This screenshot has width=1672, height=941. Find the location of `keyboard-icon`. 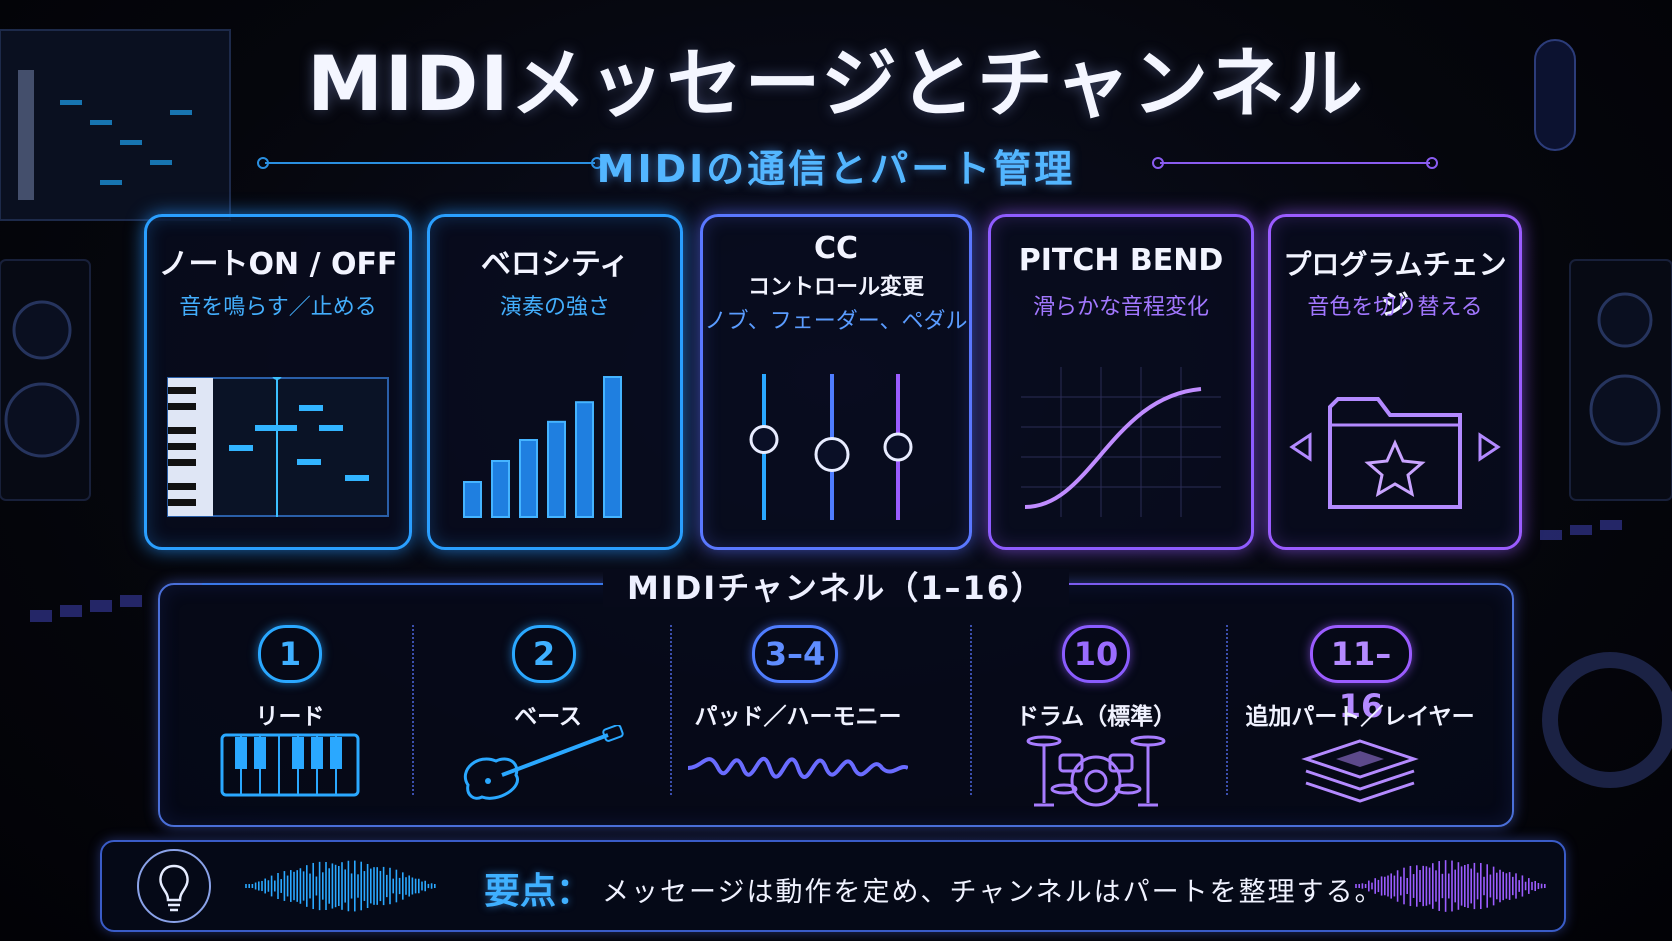

keyboard-icon is located at coordinates (290, 765).